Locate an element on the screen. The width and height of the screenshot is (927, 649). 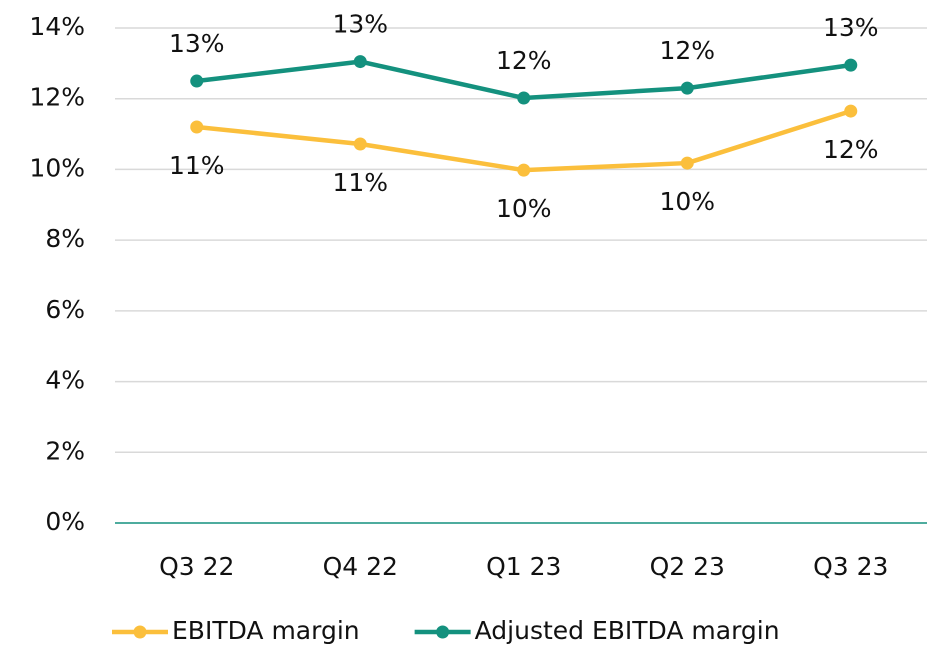
y-tick-label: 0% is located at coordinates (65, 521).